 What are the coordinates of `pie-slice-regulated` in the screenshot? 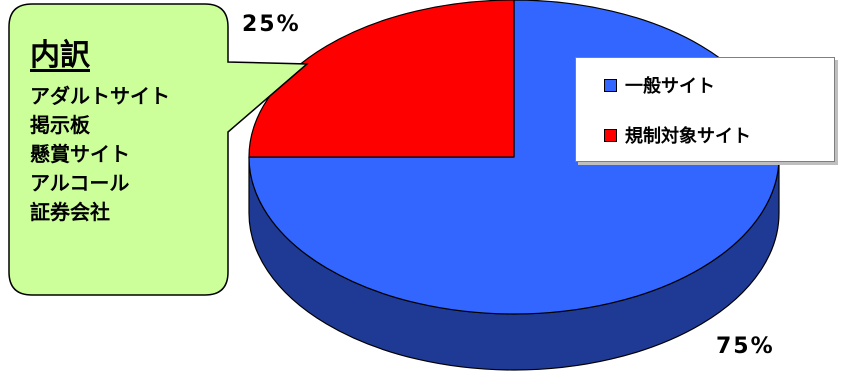 It's located at (381, 79).